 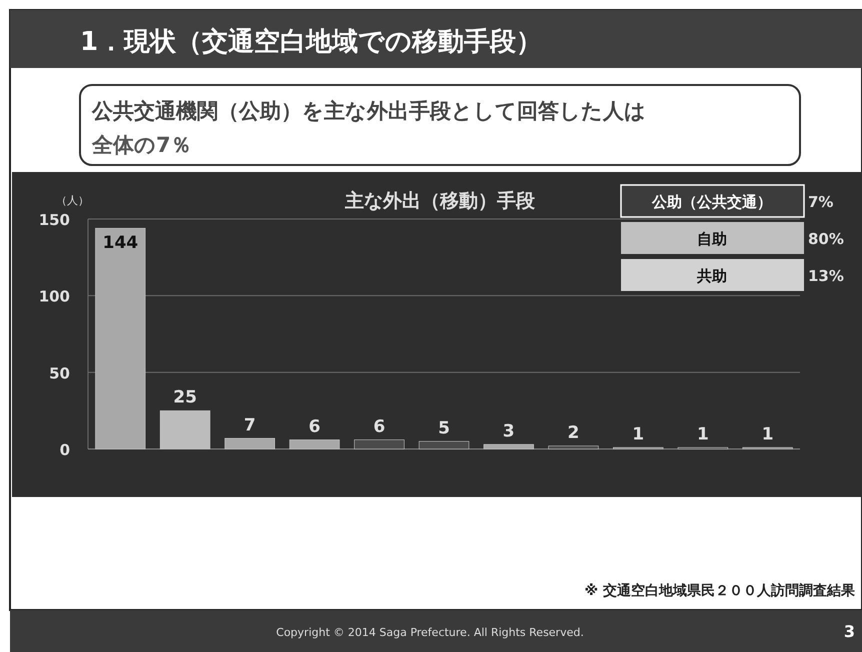 I want to click on text: 7%, so click(x=821, y=202).